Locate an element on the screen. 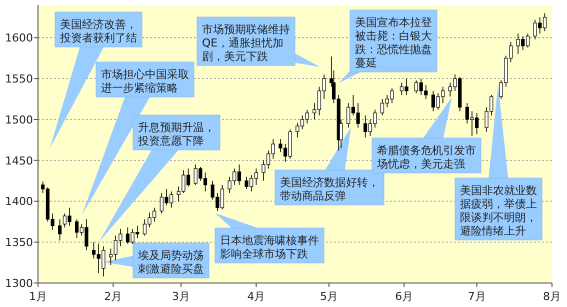 The width and height of the screenshot is (567, 307). y-tick-label: 1500 is located at coordinates (19, 119).